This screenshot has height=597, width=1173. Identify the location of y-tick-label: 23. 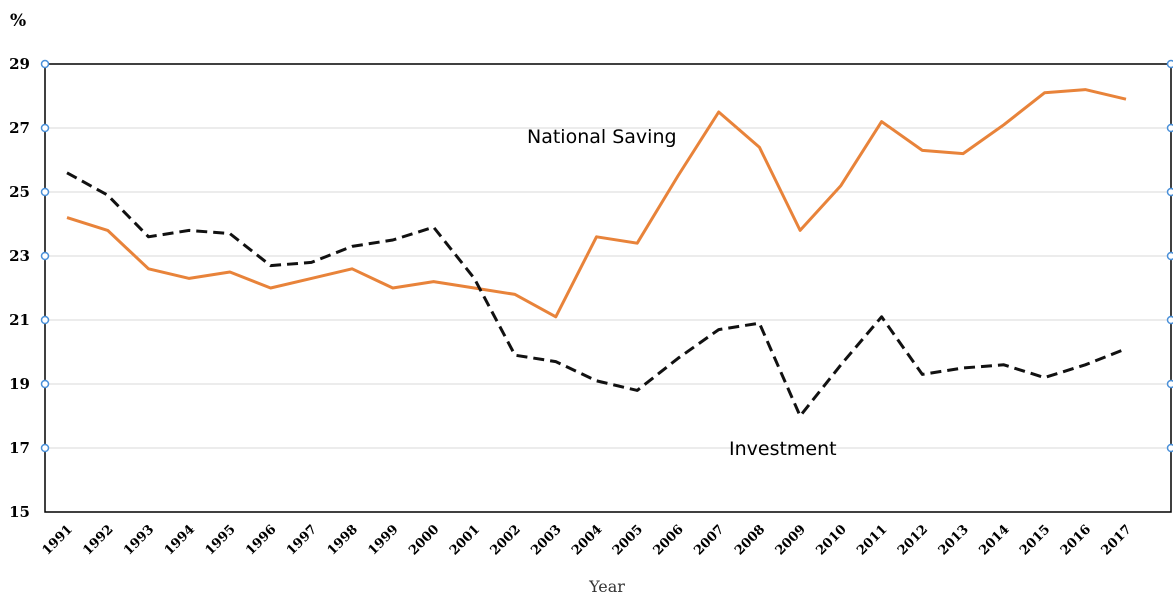
(19, 256).